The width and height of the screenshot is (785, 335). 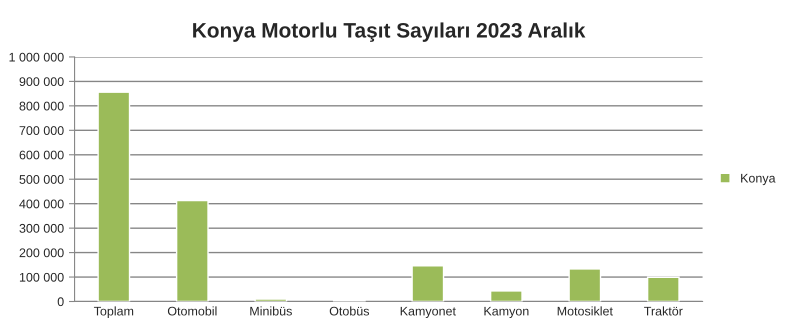 I want to click on chart-title: Konya Motorlu Taşıt Sayıları 2023 Aralık, so click(x=389, y=32).